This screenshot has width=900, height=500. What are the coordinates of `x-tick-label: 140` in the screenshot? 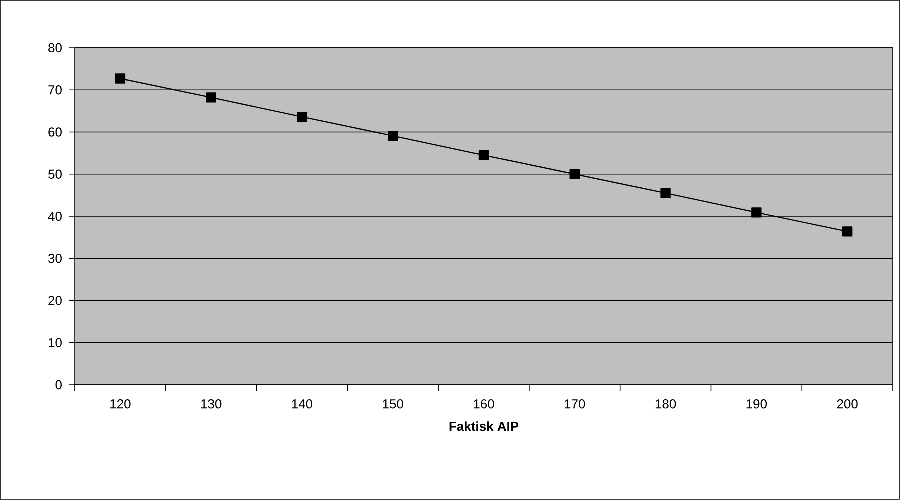 It's located at (302, 404).